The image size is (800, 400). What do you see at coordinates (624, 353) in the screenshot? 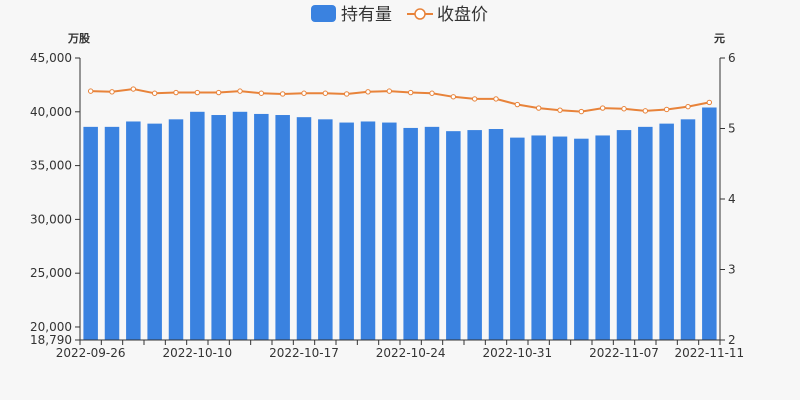
I see `x-tick-label: 2022-11-07` at bounding box center [624, 353].